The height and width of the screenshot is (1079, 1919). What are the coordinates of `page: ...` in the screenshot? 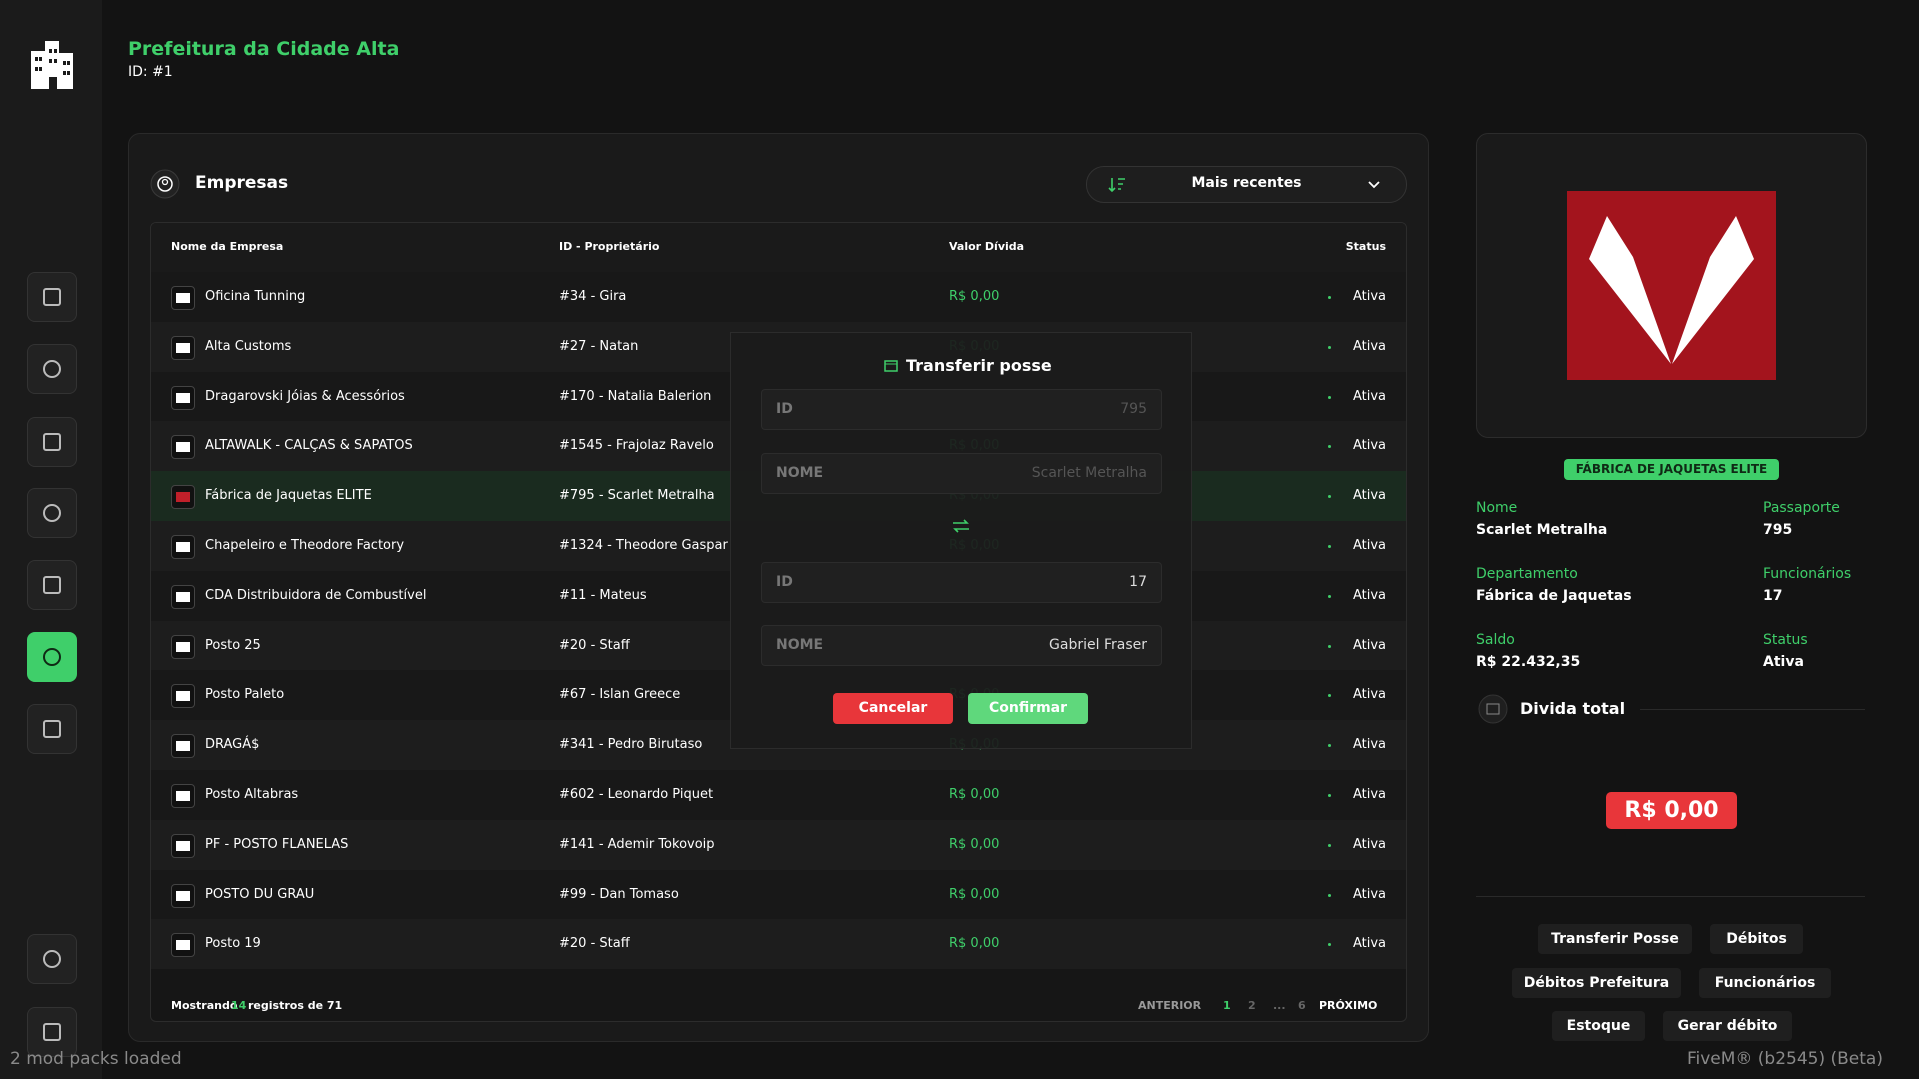 It's located at (1279, 1005).